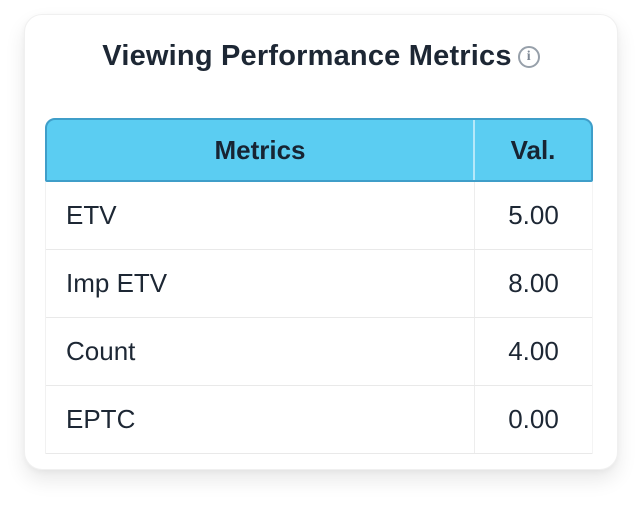  What do you see at coordinates (533, 215) in the screenshot?
I see `metric-value: 5.00` at bounding box center [533, 215].